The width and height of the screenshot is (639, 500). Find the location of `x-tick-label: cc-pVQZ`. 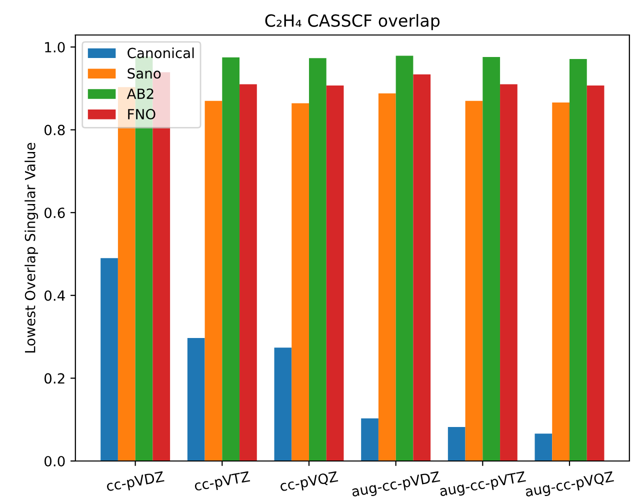

x-tick-label: cc-pVQZ is located at coordinates (309, 482).